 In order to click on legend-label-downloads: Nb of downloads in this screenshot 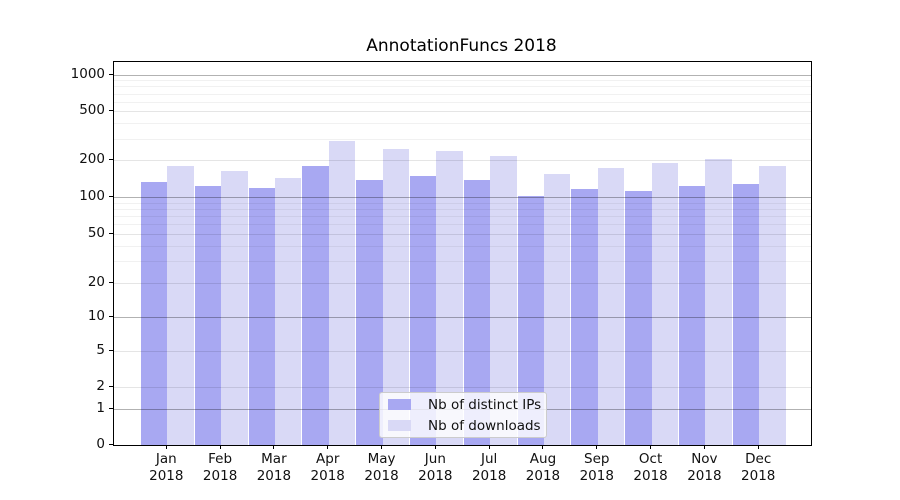, I will do `click(484, 425)`.